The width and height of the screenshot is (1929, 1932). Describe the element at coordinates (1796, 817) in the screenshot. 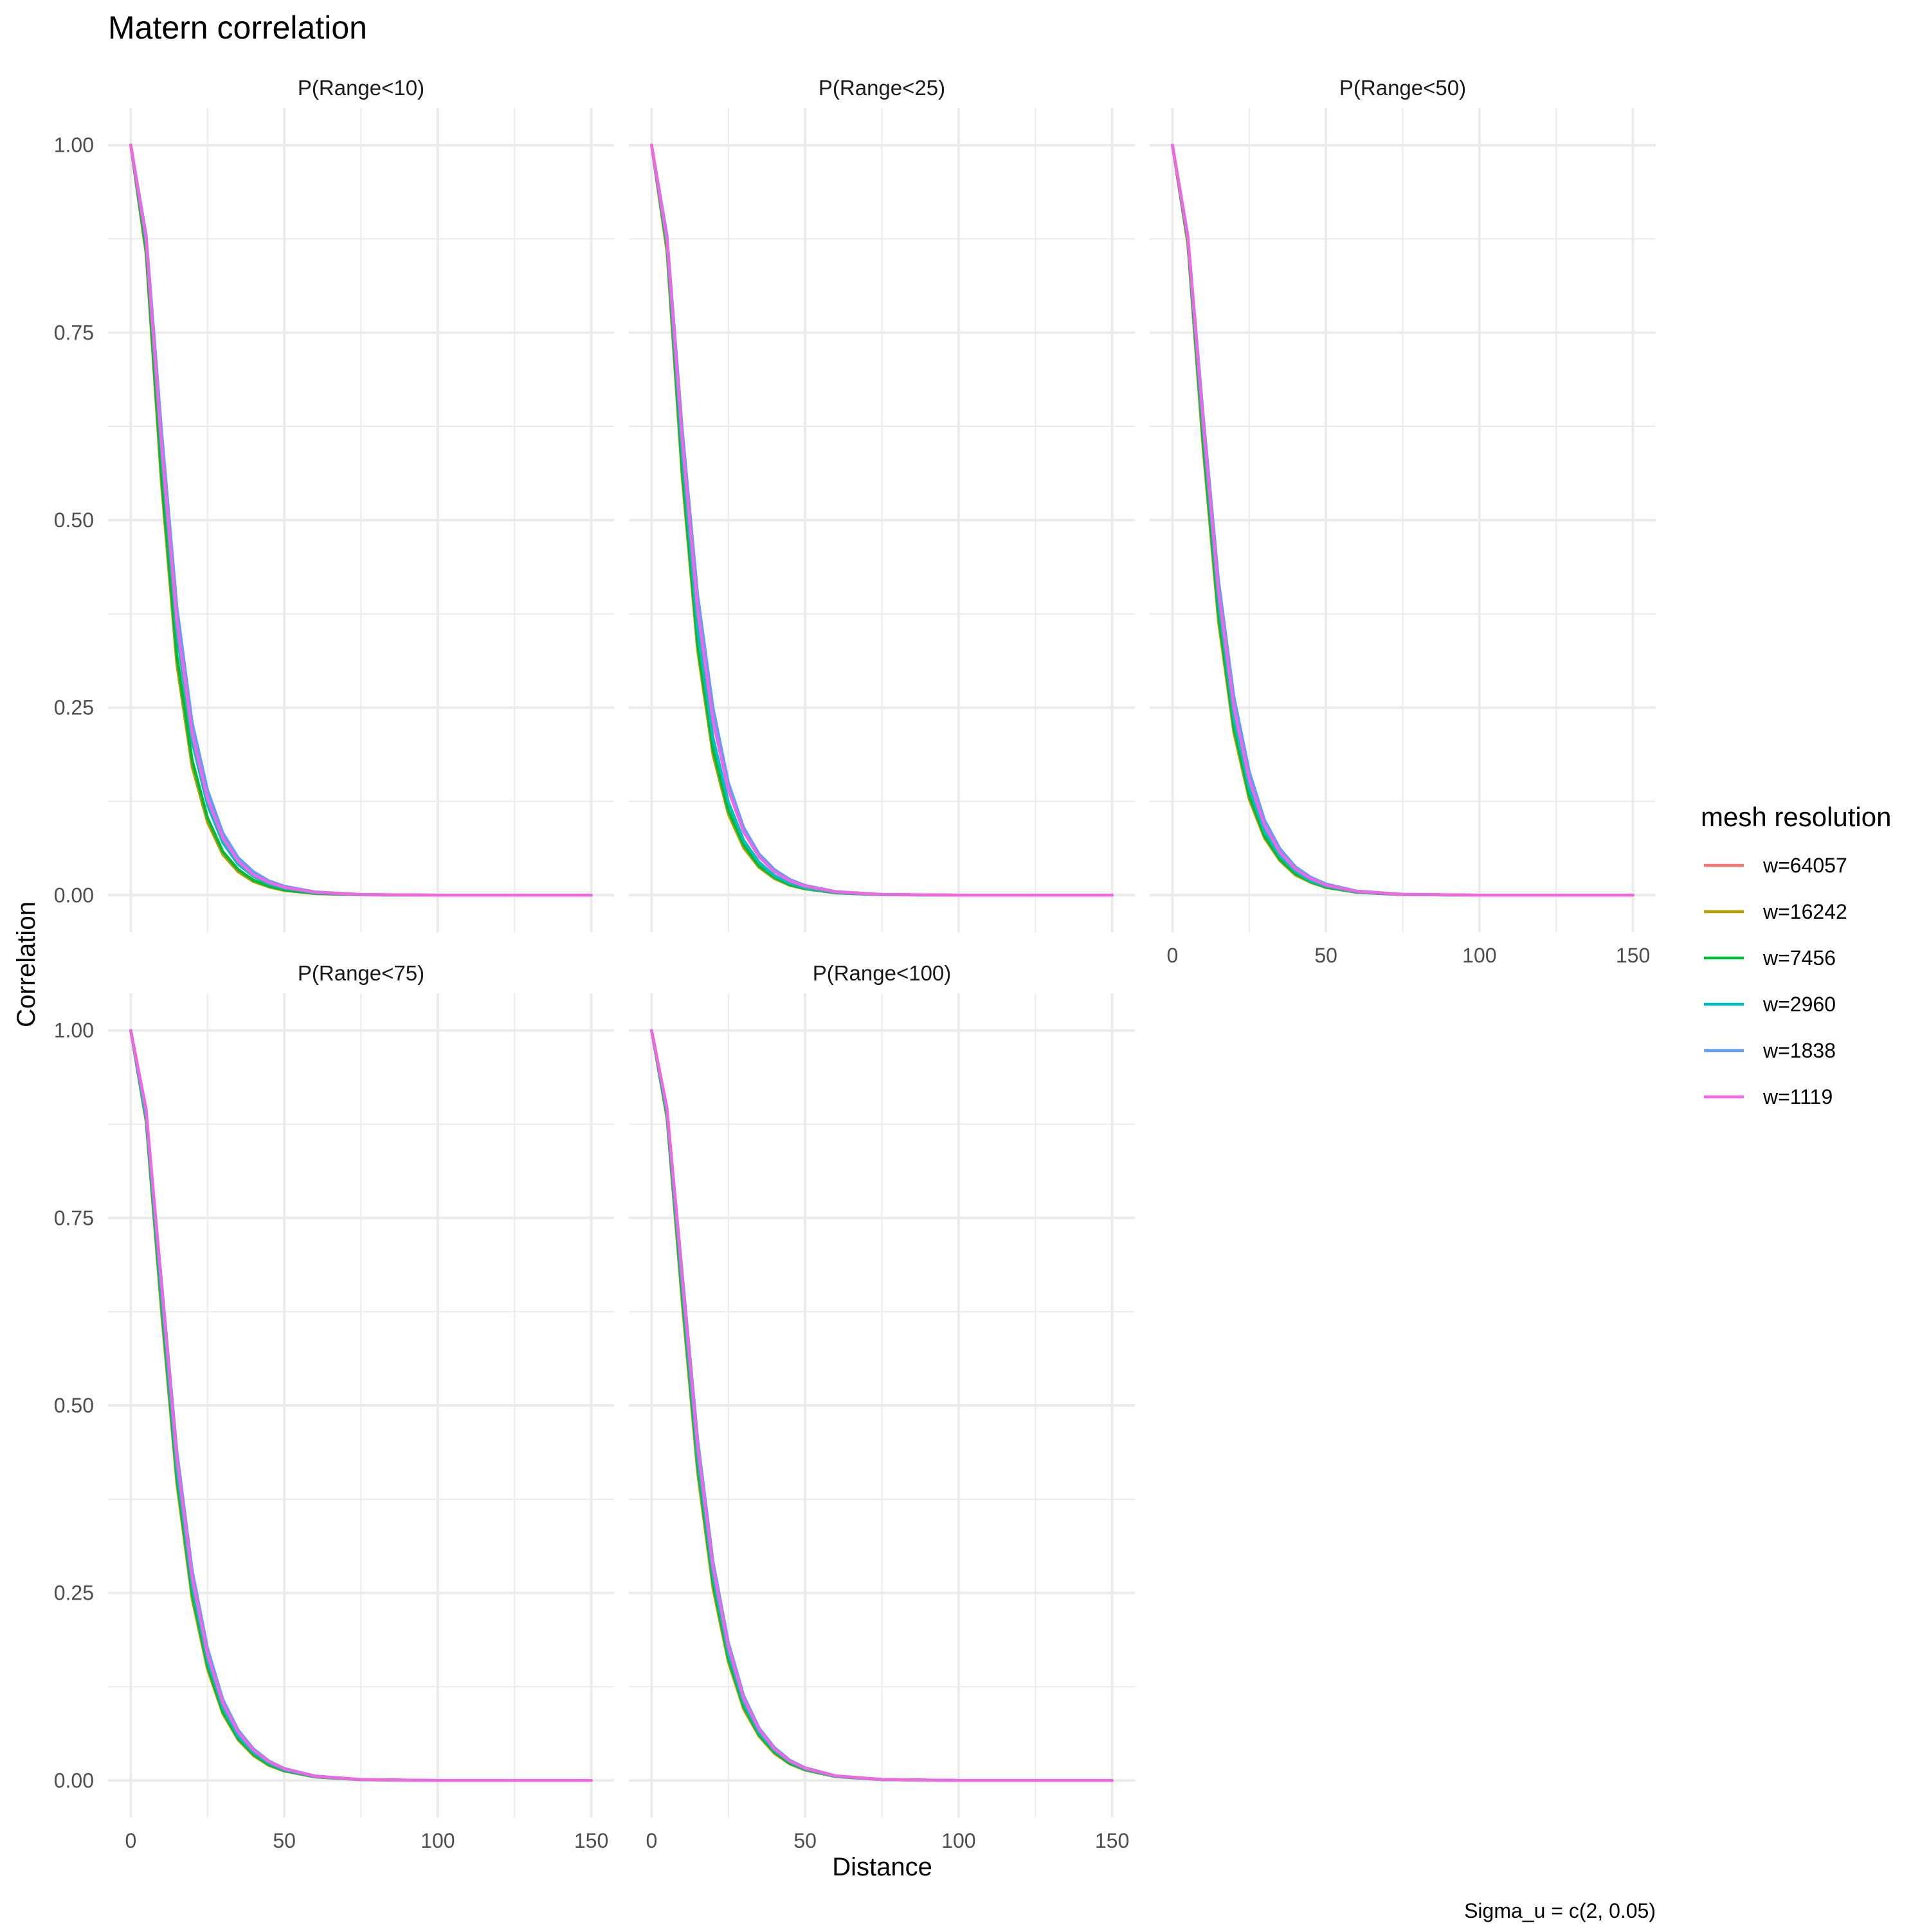

I see `legend-title: mesh resolution` at that location.